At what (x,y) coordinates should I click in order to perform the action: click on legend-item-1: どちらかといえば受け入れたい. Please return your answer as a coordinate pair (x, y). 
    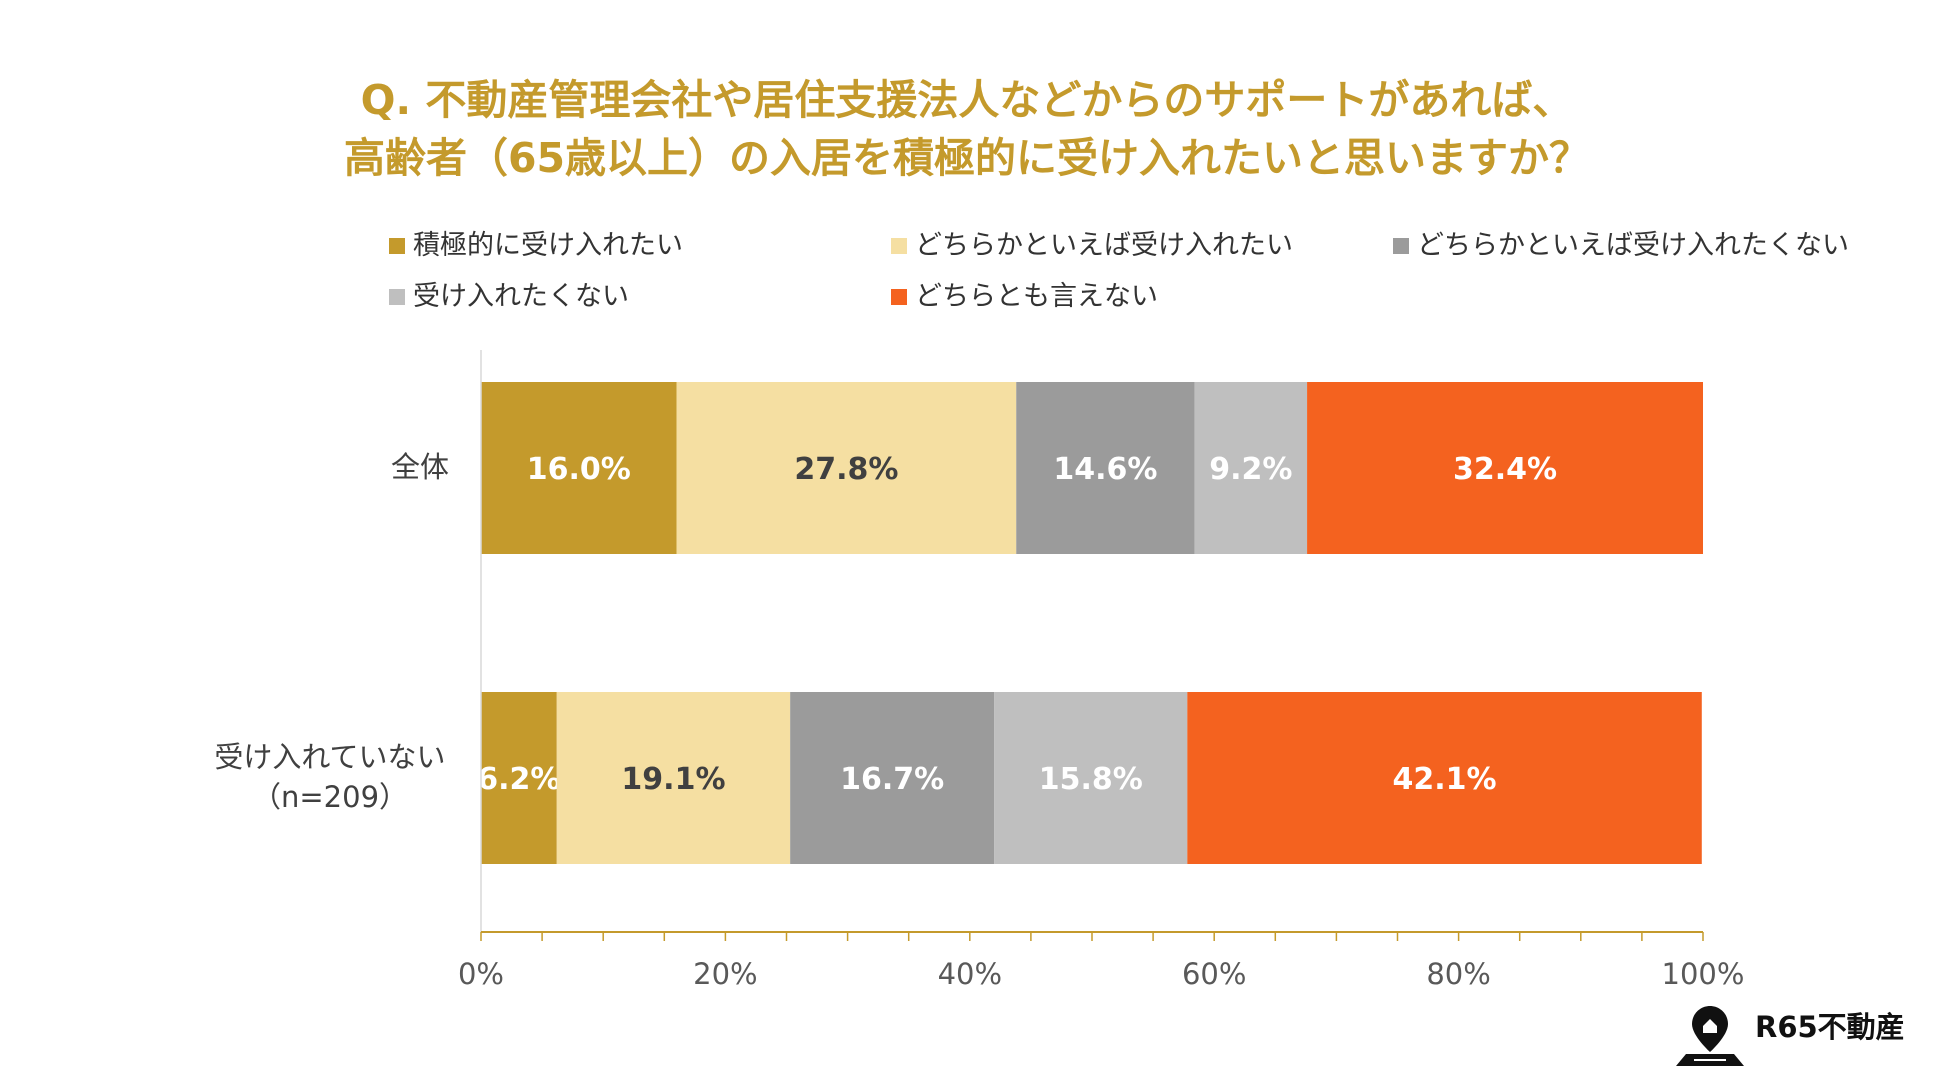
    Looking at the image, I should click on (1092, 245).